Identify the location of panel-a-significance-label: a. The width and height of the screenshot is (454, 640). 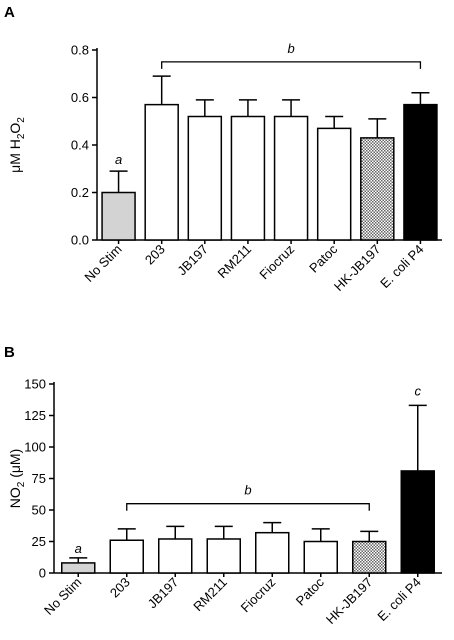
(118, 159).